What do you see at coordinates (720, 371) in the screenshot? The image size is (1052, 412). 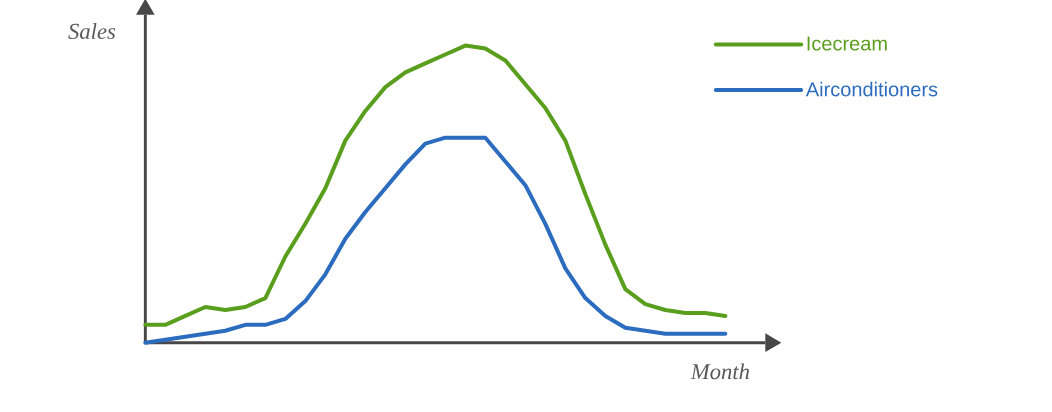 I see `x-axis-title: Month` at bounding box center [720, 371].